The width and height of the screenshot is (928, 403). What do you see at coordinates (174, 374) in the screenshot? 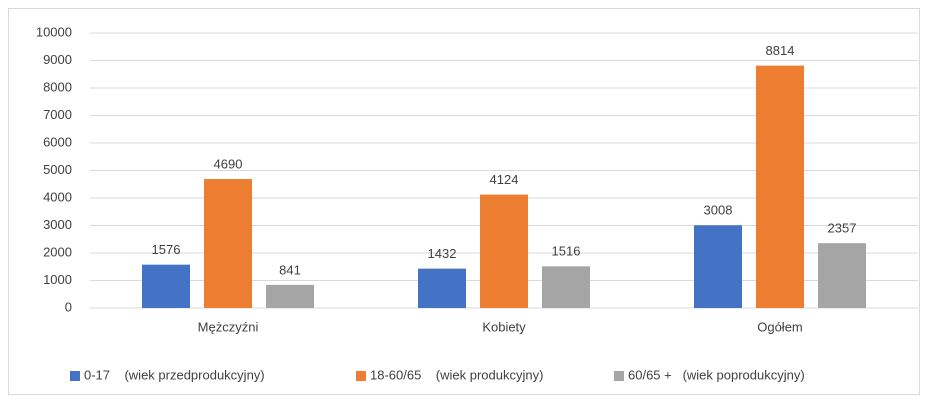
I see `legend-label: 0-17 (wiek przedprodukcyjny)` at bounding box center [174, 374].